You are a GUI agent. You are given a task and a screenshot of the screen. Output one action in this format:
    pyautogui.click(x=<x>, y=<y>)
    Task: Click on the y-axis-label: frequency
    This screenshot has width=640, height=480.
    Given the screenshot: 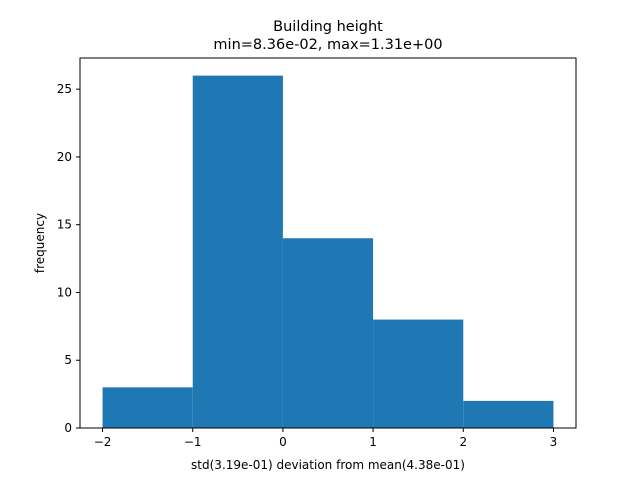 What is the action you would take?
    pyautogui.click(x=40, y=243)
    